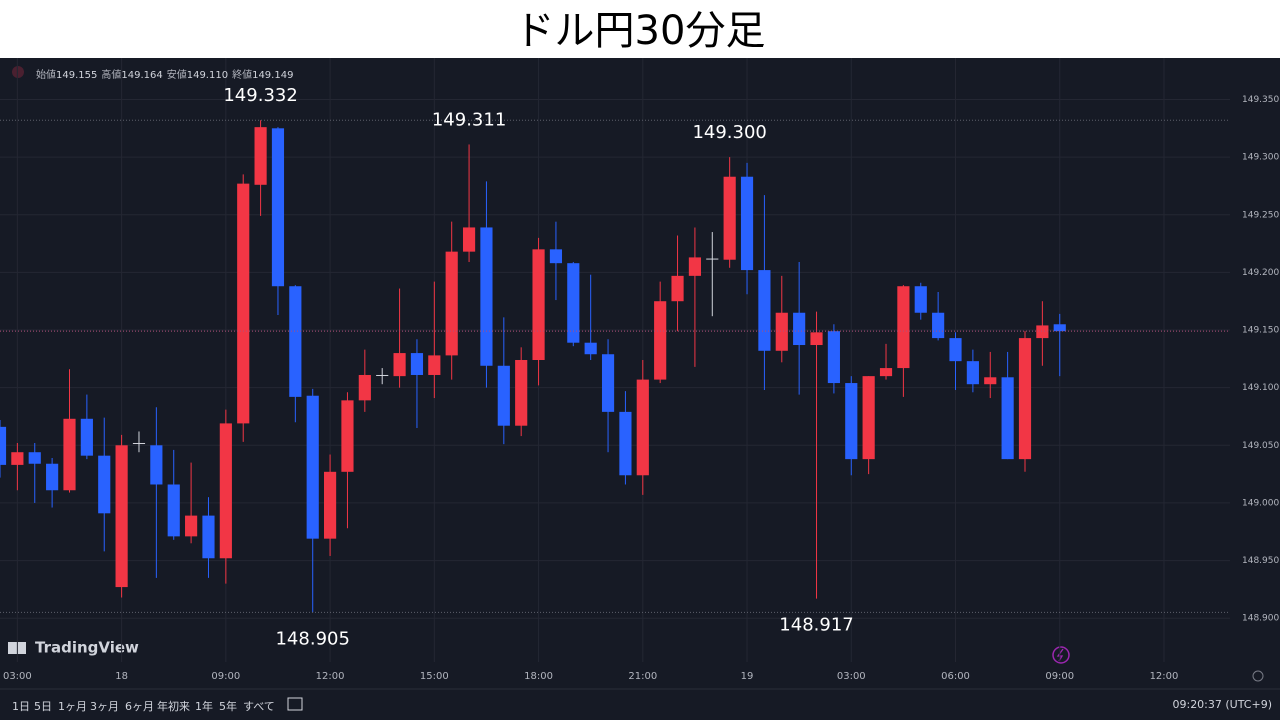 The width and height of the screenshot is (1280, 720). Describe the element at coordinates (77, 75) in the screenshot. I see `readout-value: 149.155` at that location.